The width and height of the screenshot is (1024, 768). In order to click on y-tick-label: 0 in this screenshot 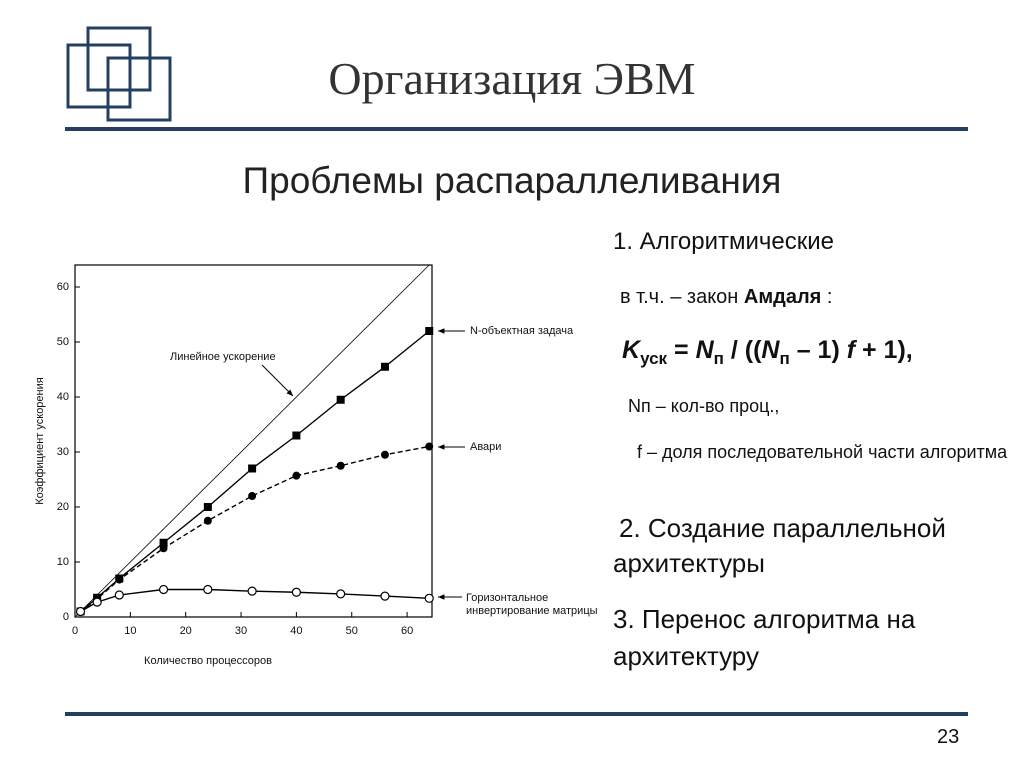, I will do `click(66, 617)`.